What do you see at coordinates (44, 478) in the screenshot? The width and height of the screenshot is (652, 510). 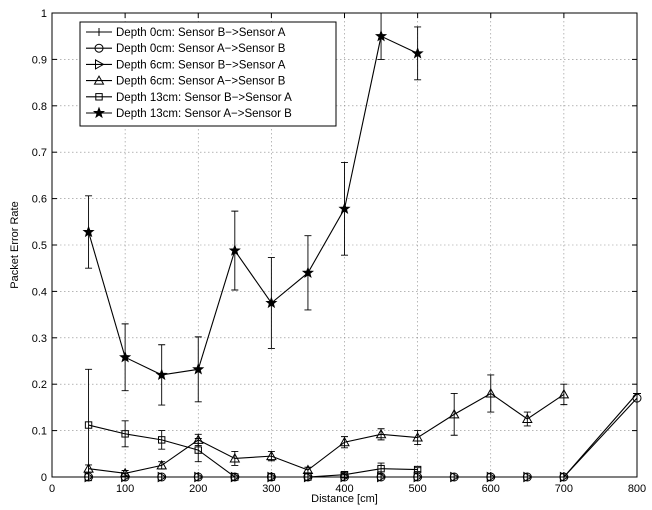 I see `y-tick-label: 0` at bounding box center [44, 478].